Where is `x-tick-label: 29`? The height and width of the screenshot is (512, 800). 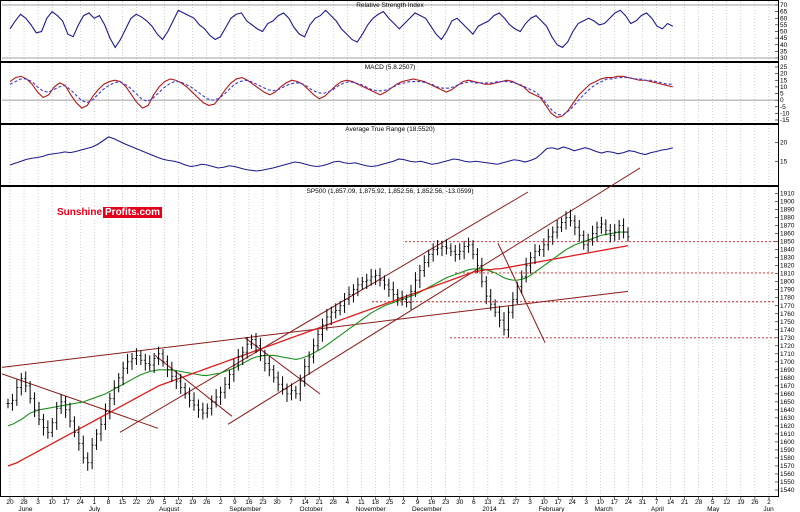
x-tick-label: 29 is located at coordinates (151, 502).